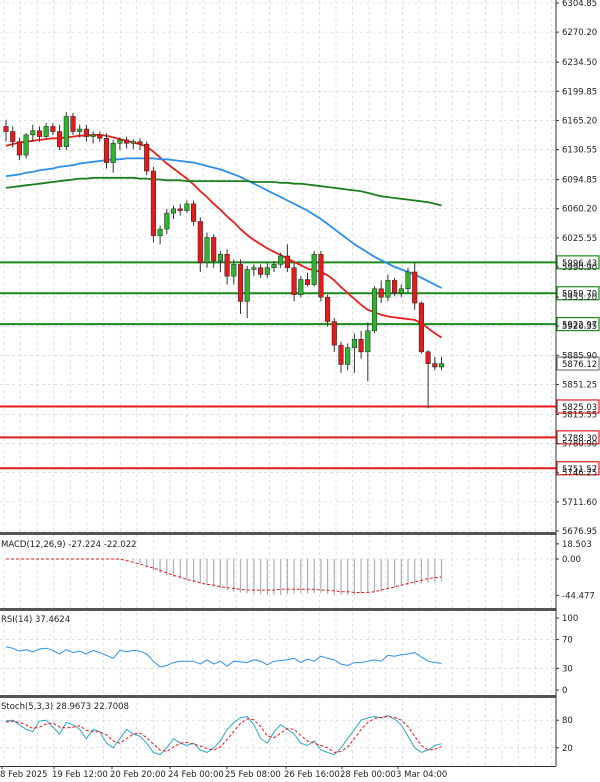 The image size is (600, 782). Describe the element at coordinates (579, 356) in the screenshot. I see `y-tick-label: 5885.90` at that location.